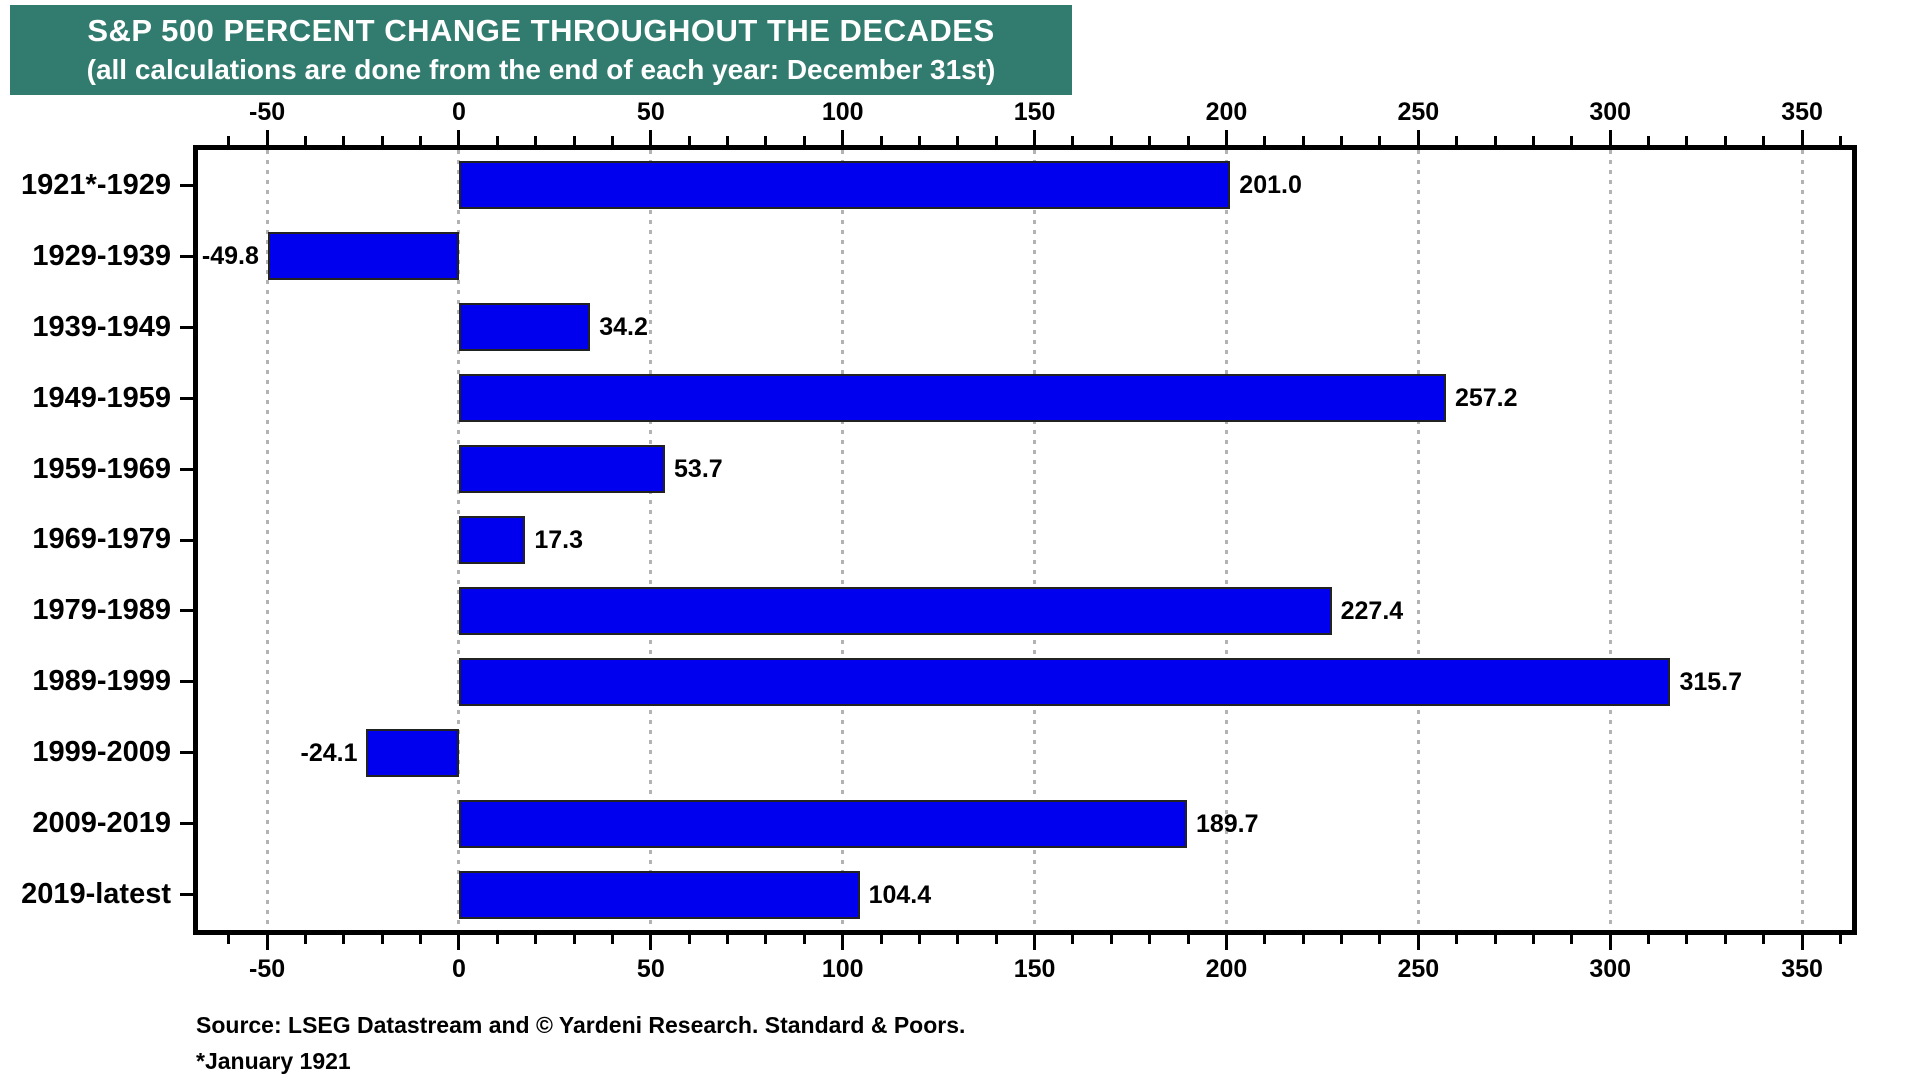 The image size is (1920, 1080). What do you see at coordinates (267, 112) in the screenshot?
I see `x-axis-label-top: -50` at bounding box center [267, 112].